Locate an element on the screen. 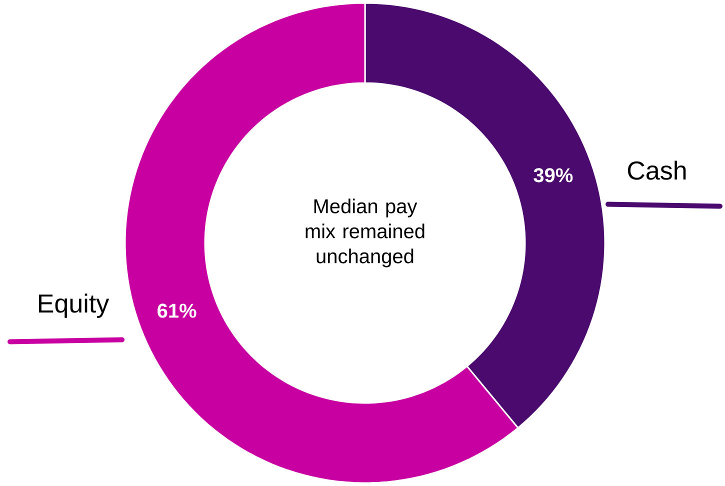 This screenshot has height=486, width=725. data-label: 61% is located at coordinates (177, 311).